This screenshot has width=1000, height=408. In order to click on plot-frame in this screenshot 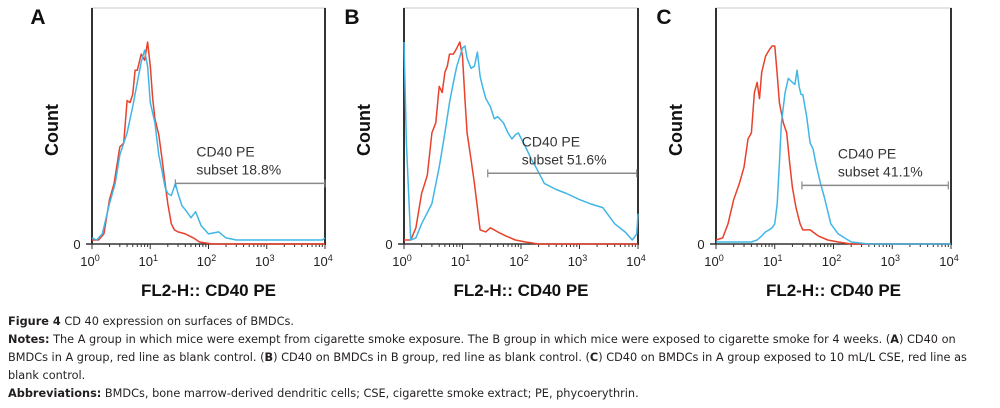, I will do `click(208, 126)`.